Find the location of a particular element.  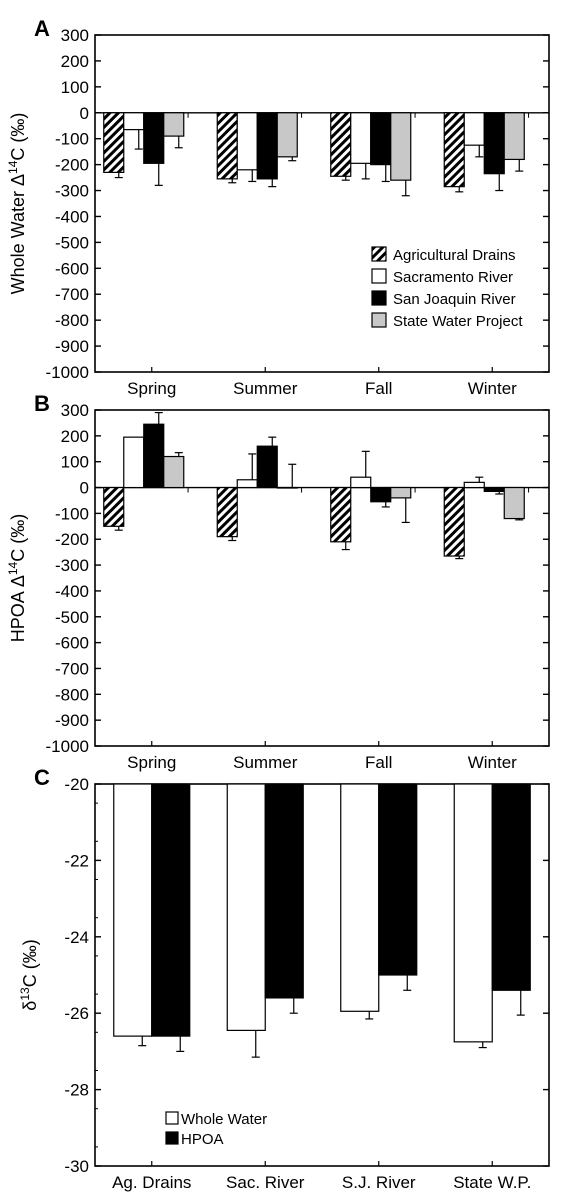

y-tick-label: -100 is located at coordinates (72, 513).